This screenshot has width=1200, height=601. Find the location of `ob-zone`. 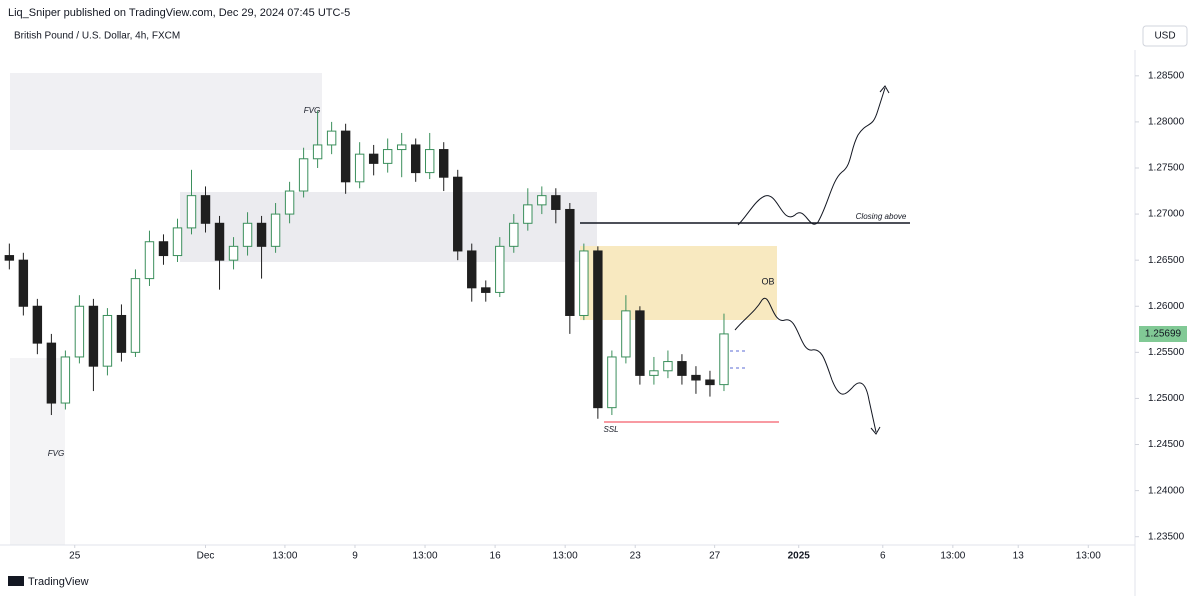

ob-zone is located at coordinates (678, 283).